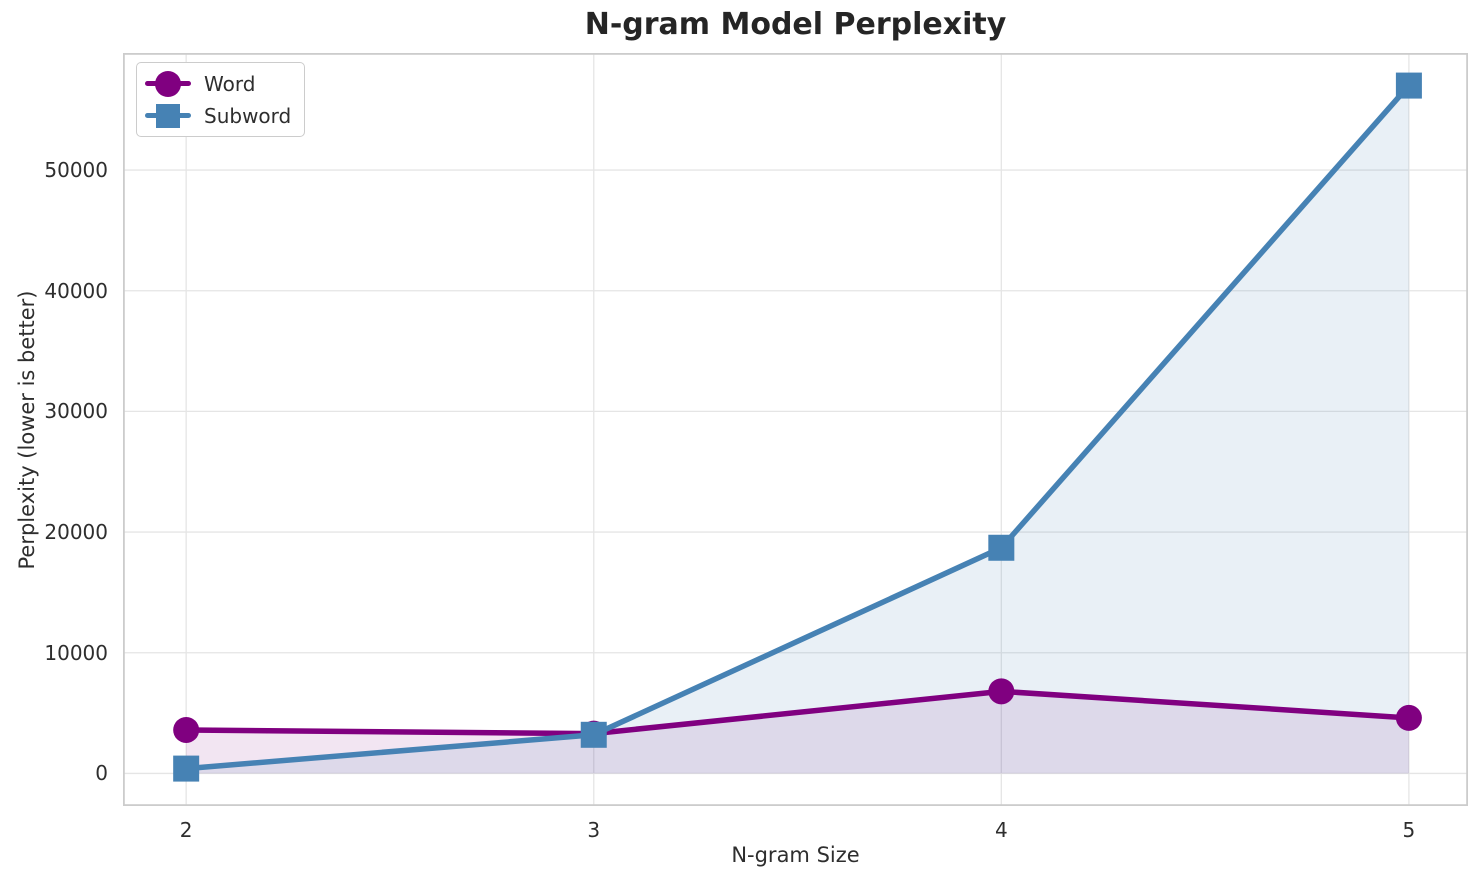  Describe the element at coordinates (186, 830) in the screenshot. I see `x-tick-label: 2` at that location.